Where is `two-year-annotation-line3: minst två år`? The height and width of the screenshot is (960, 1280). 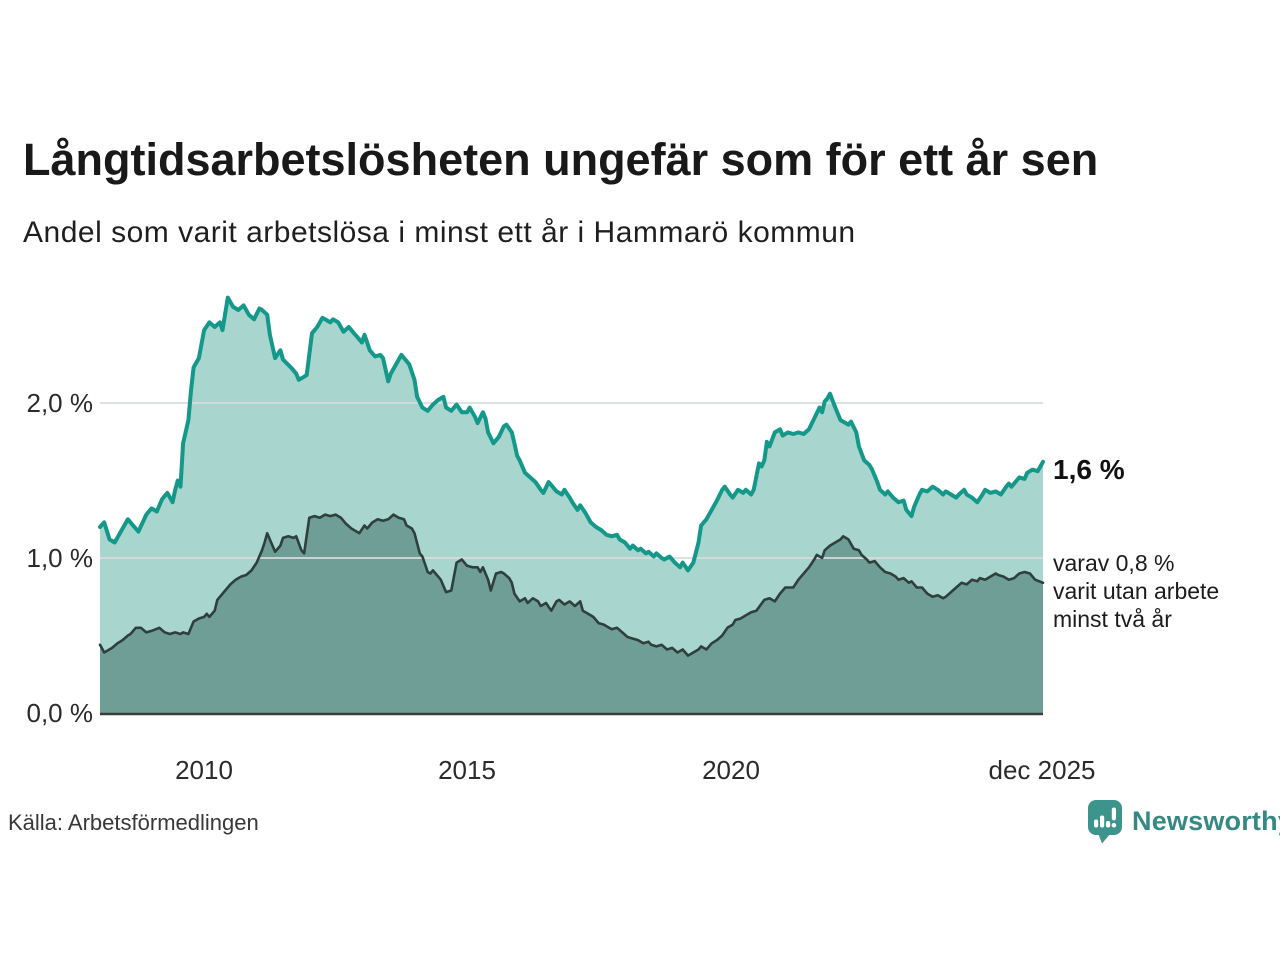
two-year-annotation-line3: minst två år is located at coordinates (1112, 619).